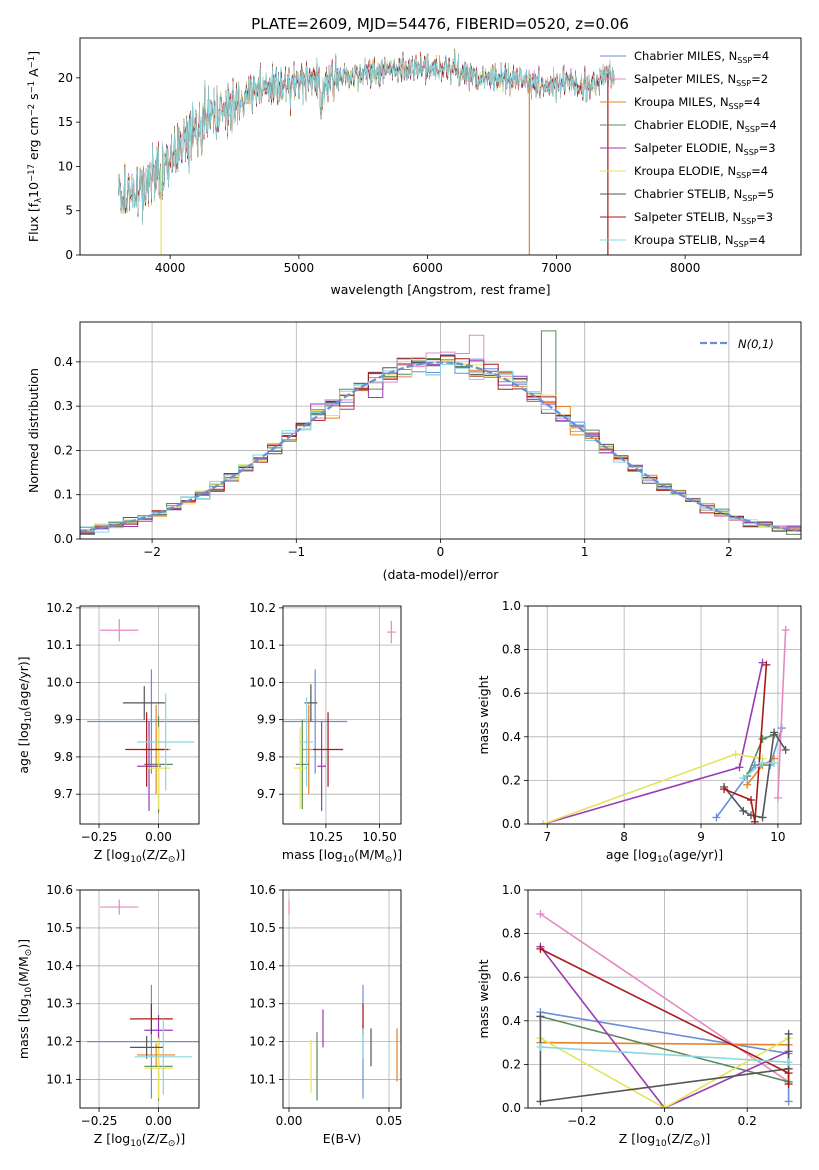 This screenshot has width=819, height=1170. I want to click on legend-nssp: =5, so click(765, 194).